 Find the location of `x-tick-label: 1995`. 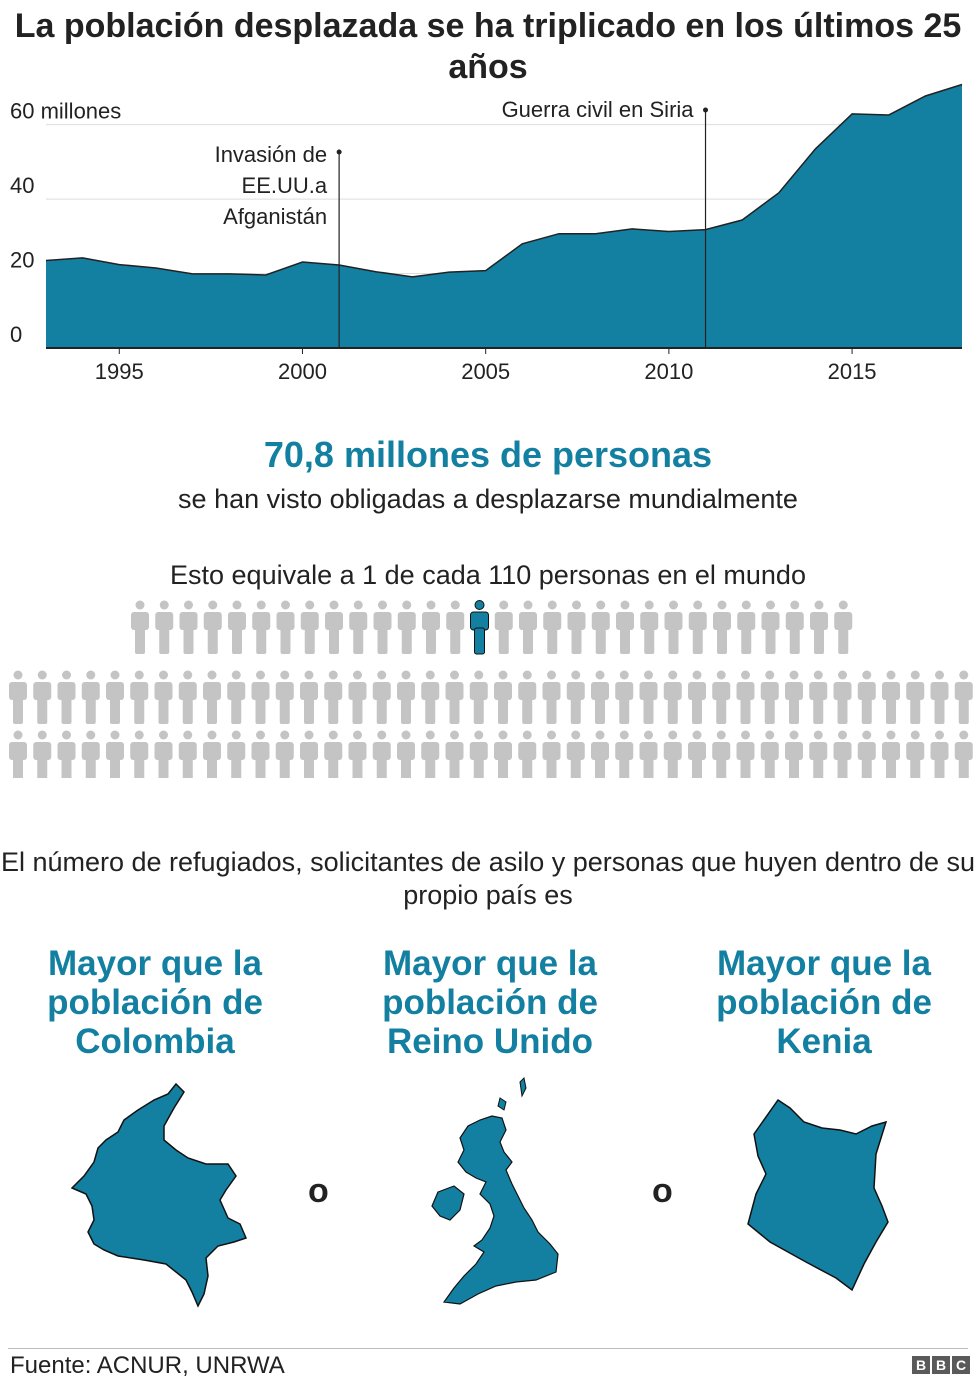

x-tick-label: 1995 is located at coordinates (119, 371).